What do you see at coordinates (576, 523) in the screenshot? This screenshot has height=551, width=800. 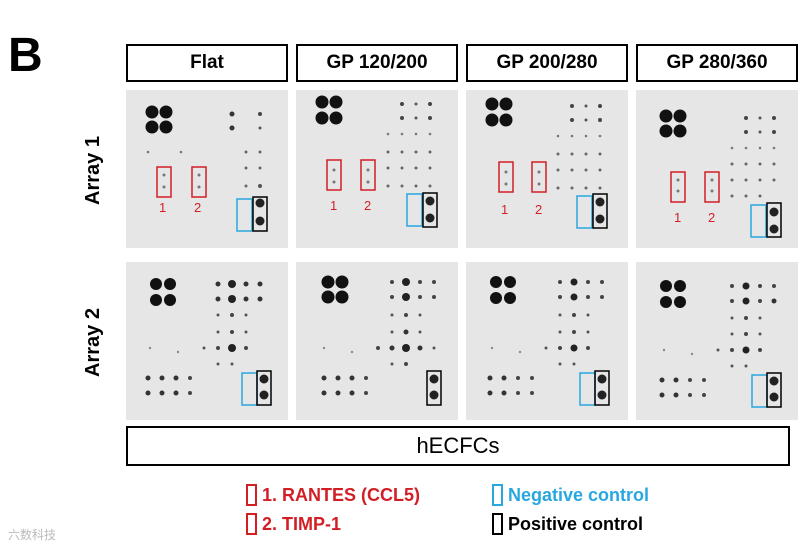 I see `legend-positive-control-label: Positive control` at bounding box center [576, 523].